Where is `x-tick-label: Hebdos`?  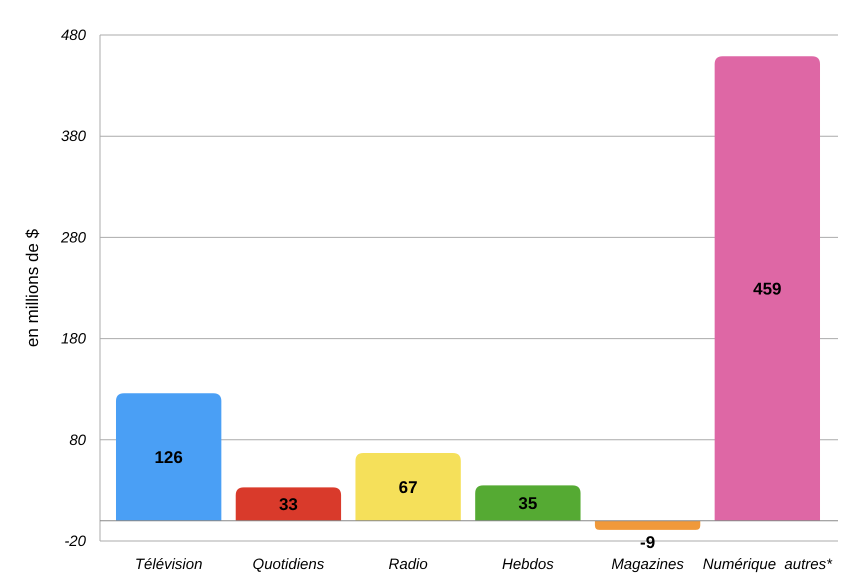 x-tick-label: Hebdos is located at coordinates (528, 564).